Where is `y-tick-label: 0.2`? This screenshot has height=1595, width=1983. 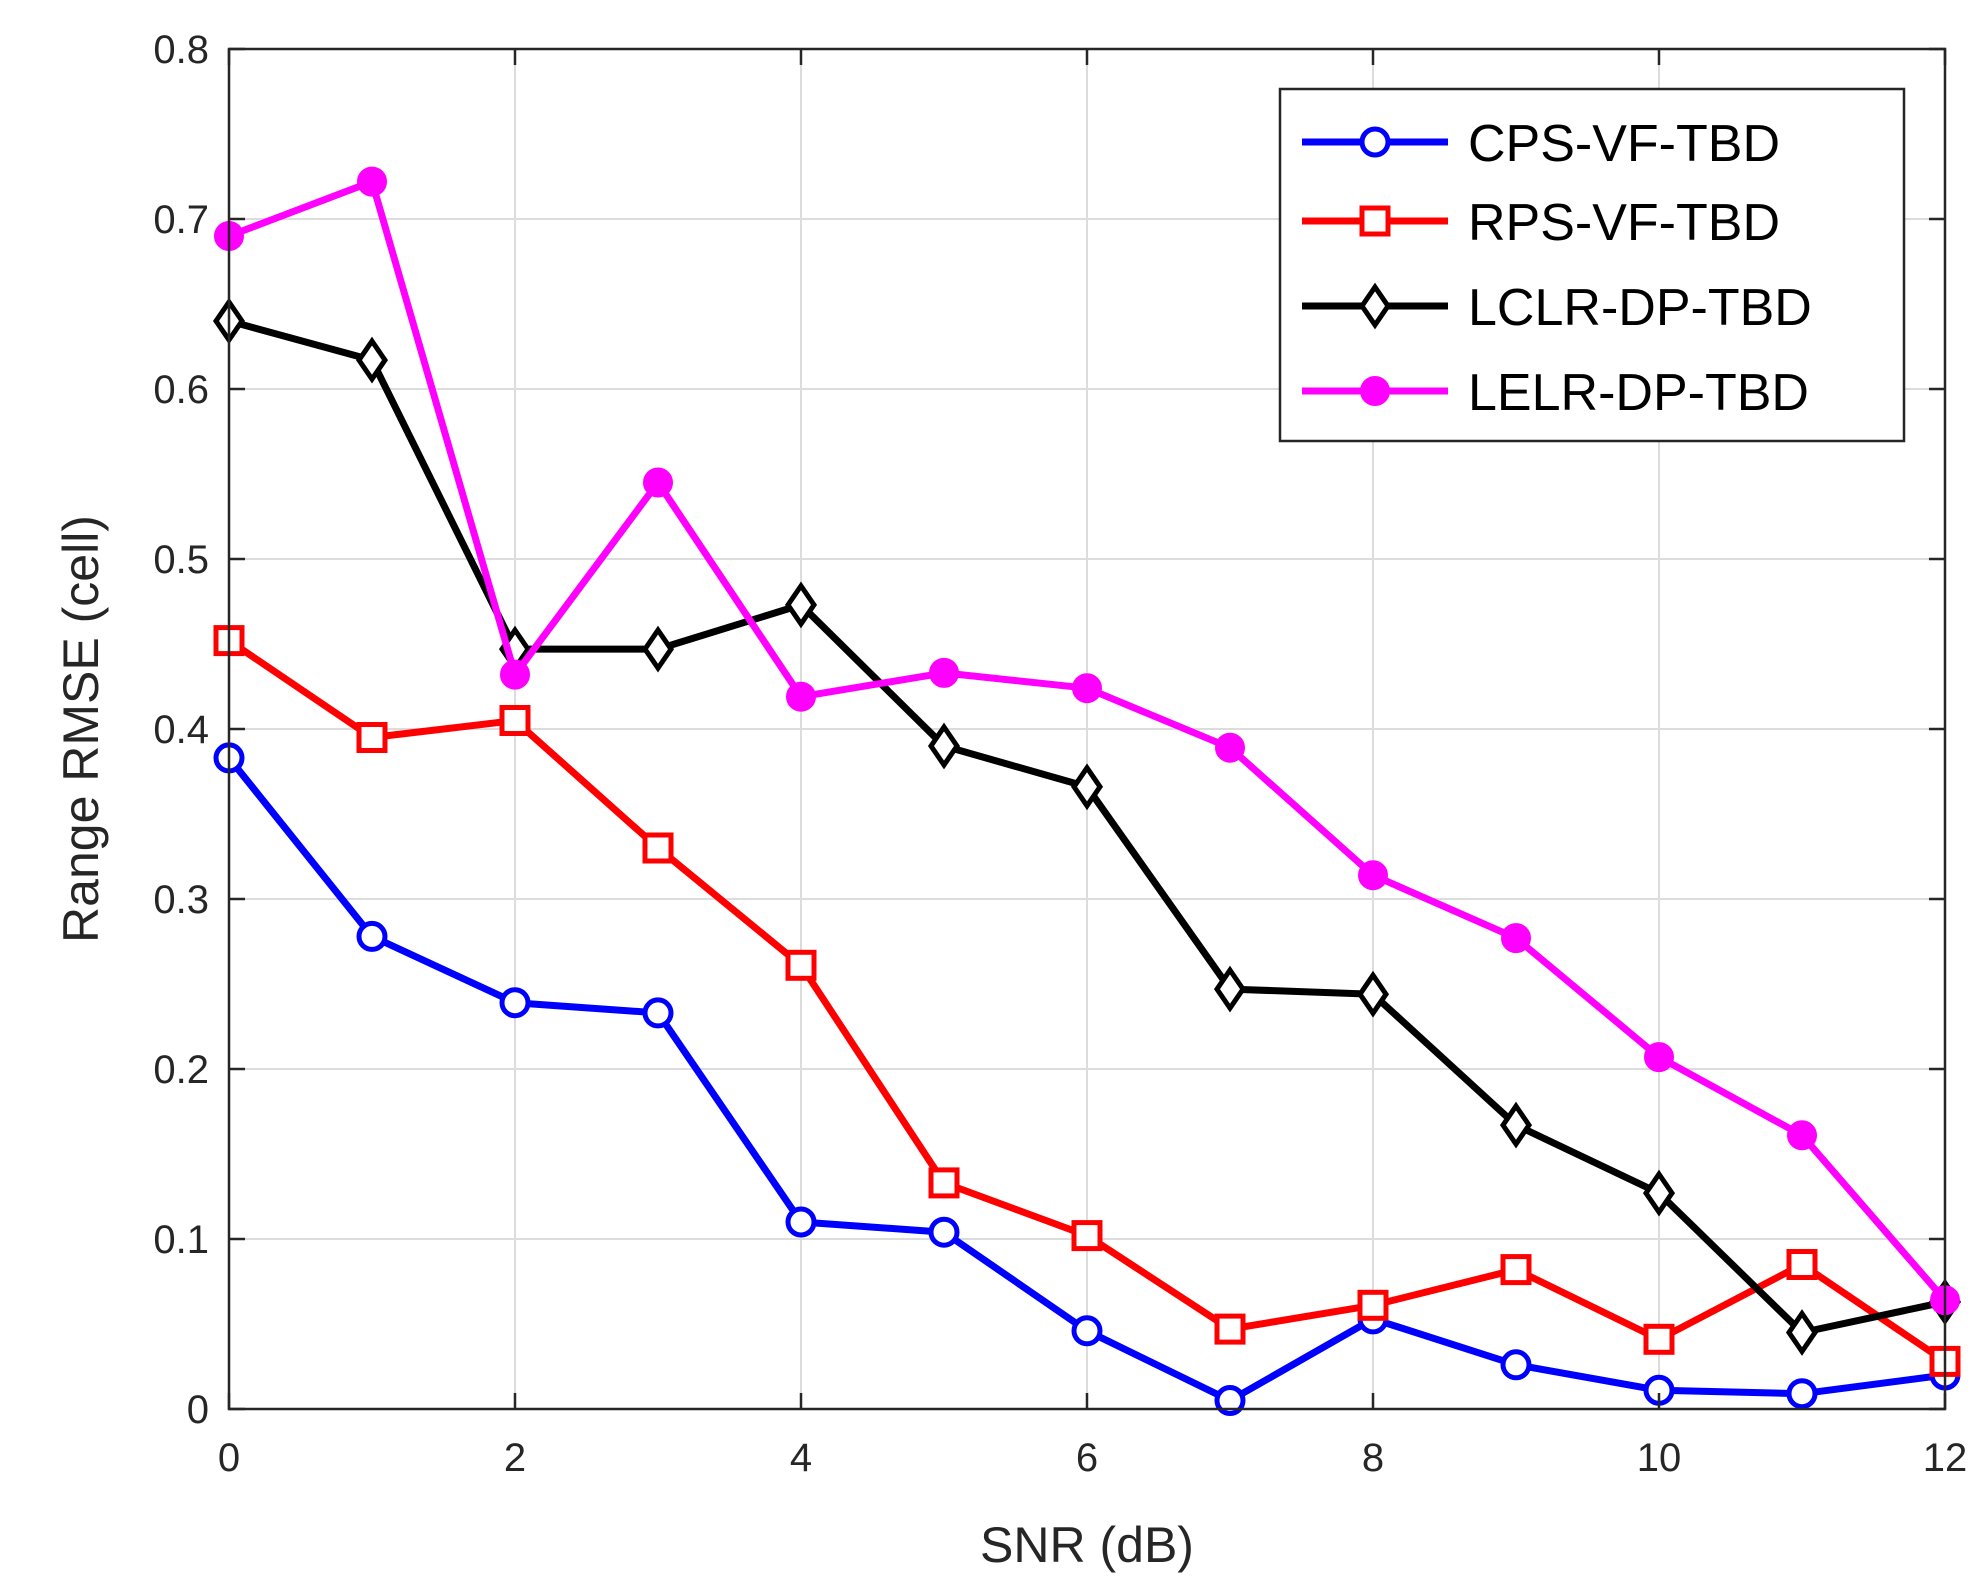
y-tick-label: 0.2 is located at coordinates (181, 1070).